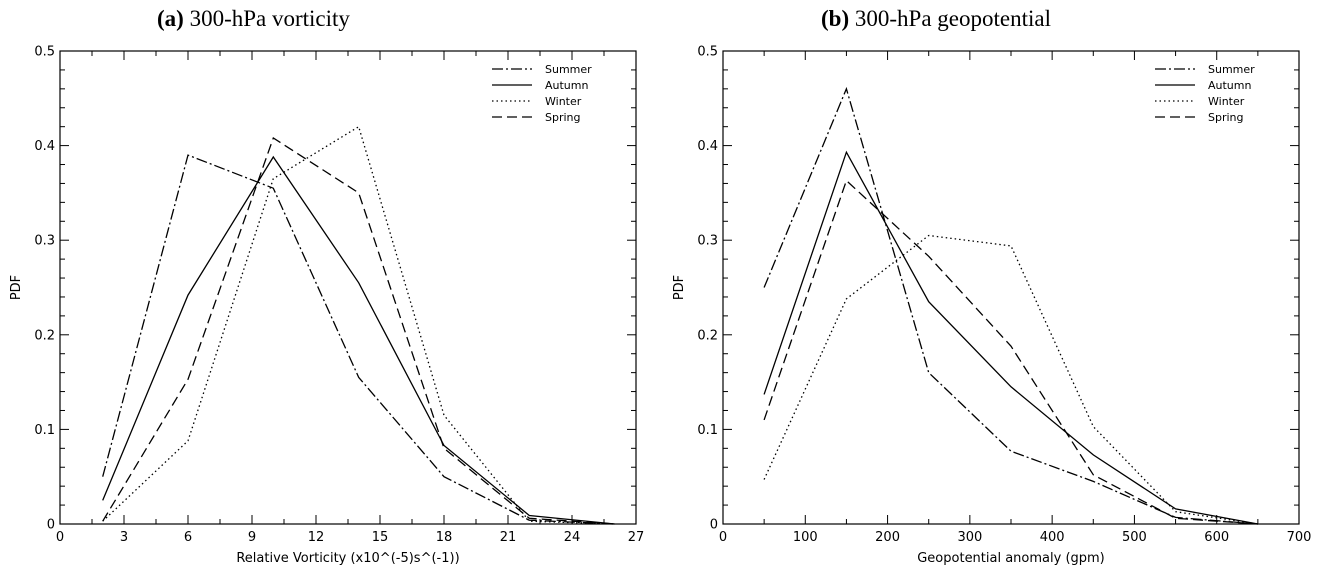 This screenshot has width=1320, height=576. Describe the element at coordinates (572, 537) in the screenshot. I see `x-tick-label: 24` at that location.